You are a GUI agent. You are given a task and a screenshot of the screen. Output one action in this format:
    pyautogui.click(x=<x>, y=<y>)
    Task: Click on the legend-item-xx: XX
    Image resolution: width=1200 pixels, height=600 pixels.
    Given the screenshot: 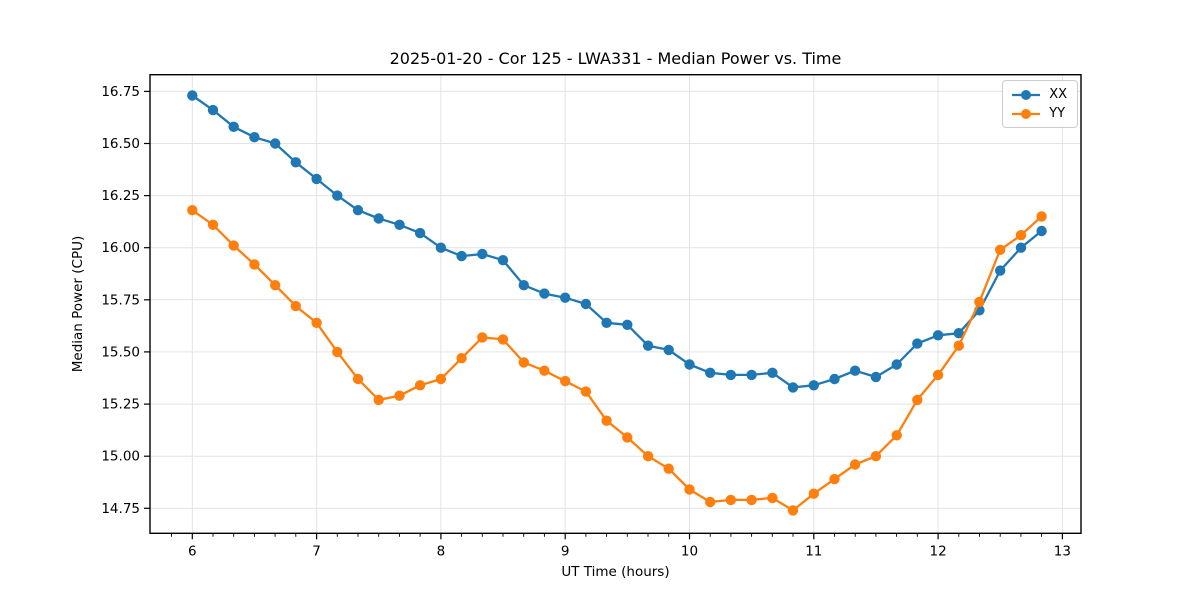 What is the action you would take?
    pyautogui.click(x=1039, y=94)
    